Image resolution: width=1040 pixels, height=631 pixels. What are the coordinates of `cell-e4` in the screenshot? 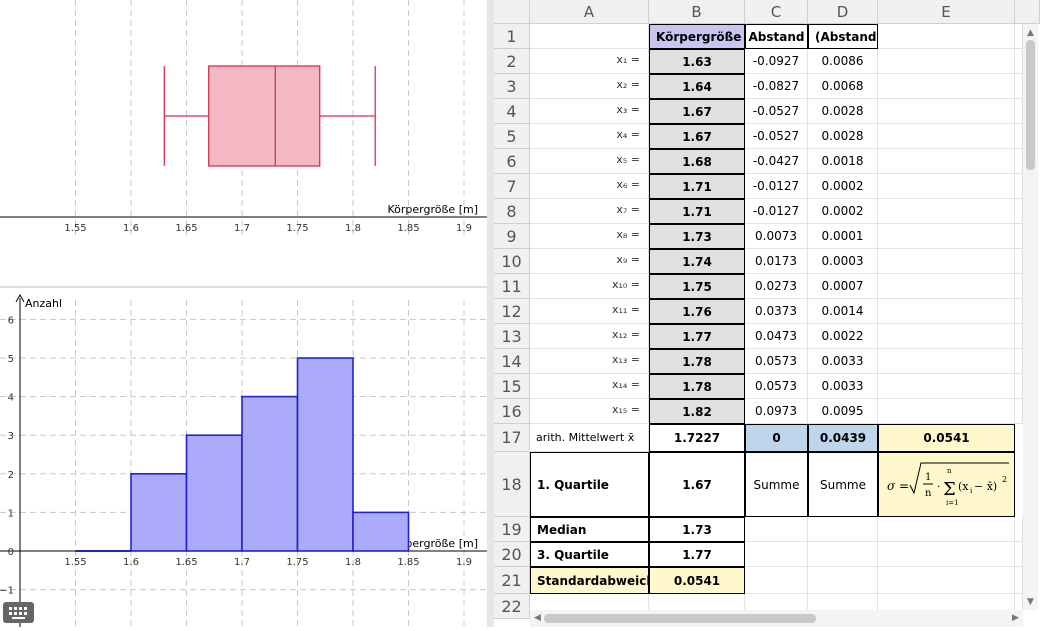 It's located at (946, 111).